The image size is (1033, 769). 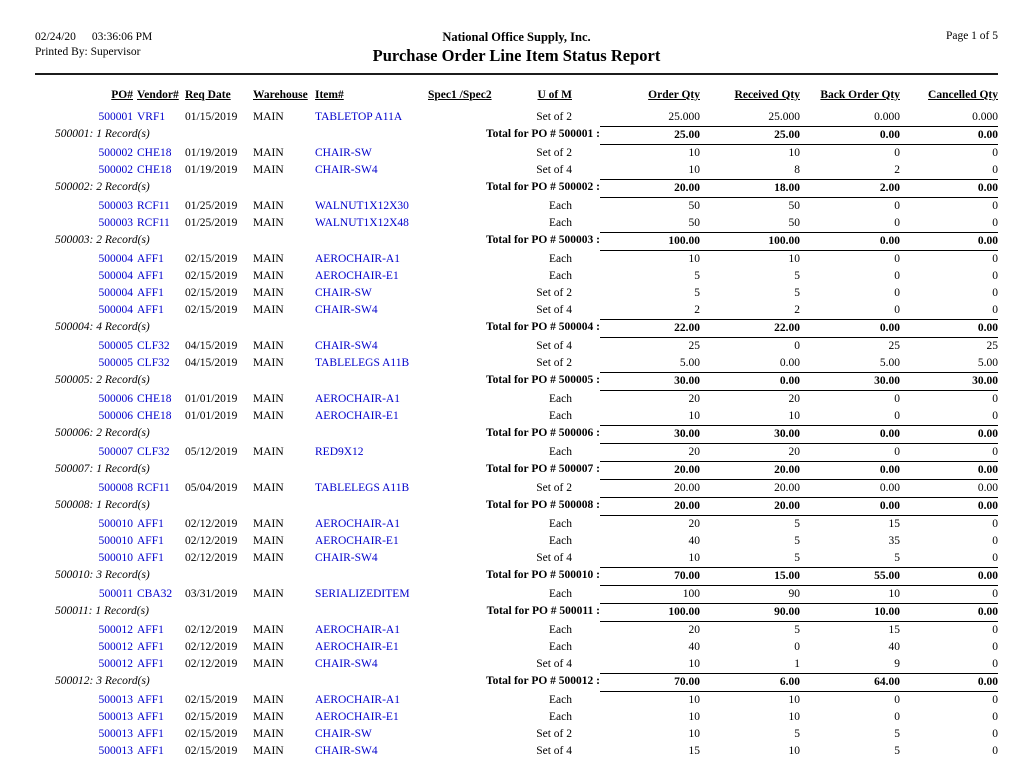 What do you see at coordinates (102, 187) in the screenshot?
I see `record-count: 500002: 2 Record(s)` at bounding box center [102, 187].